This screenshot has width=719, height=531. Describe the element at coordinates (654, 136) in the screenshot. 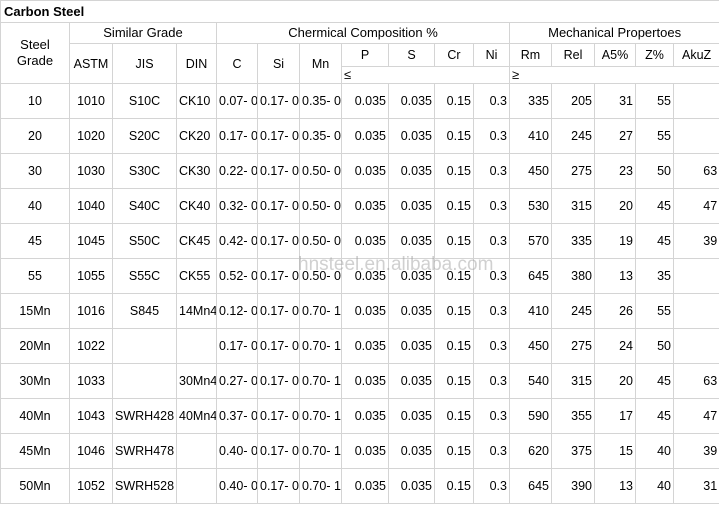

I see `cell-z: 55` at that location.